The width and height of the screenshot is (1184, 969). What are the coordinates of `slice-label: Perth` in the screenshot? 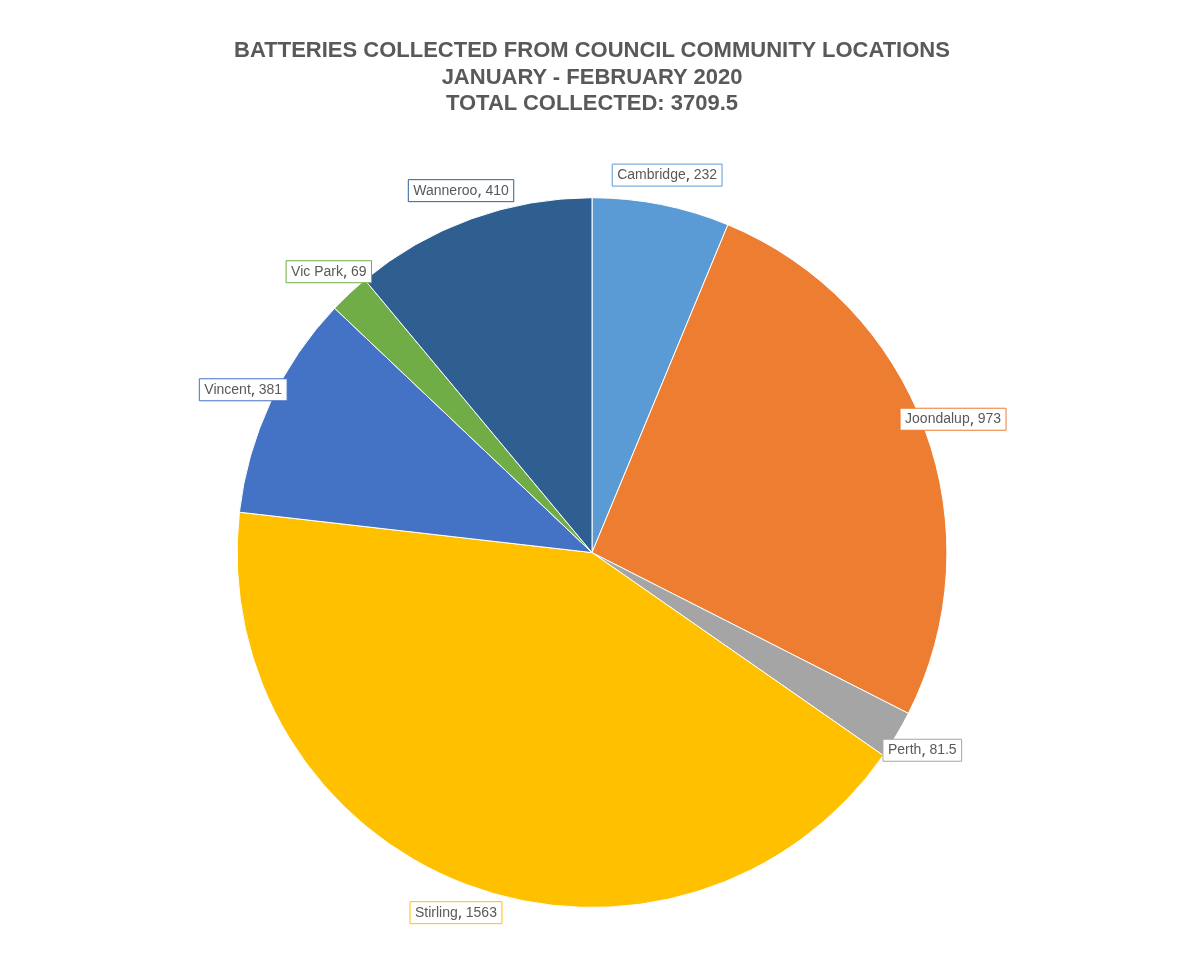 It's located at (904, 749).